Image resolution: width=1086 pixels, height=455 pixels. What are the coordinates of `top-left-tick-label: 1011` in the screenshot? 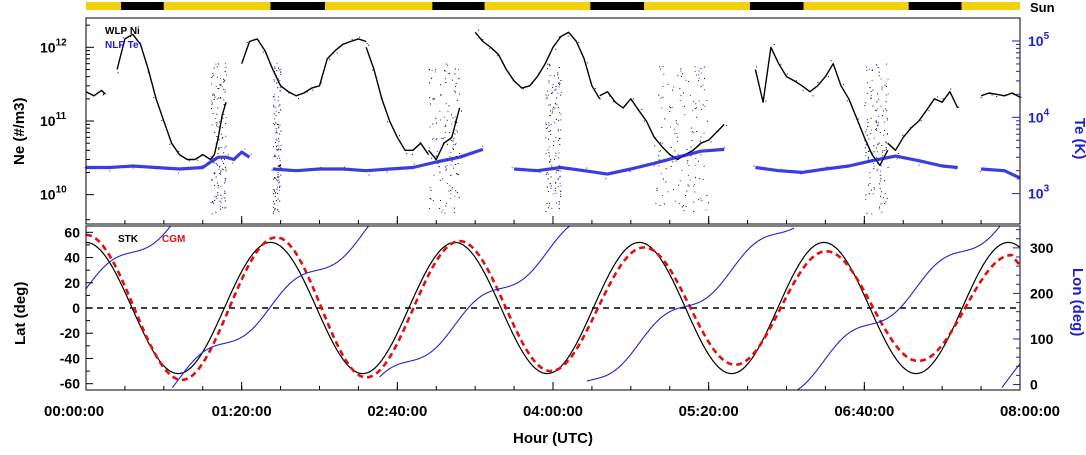 It's located at (53, 120).